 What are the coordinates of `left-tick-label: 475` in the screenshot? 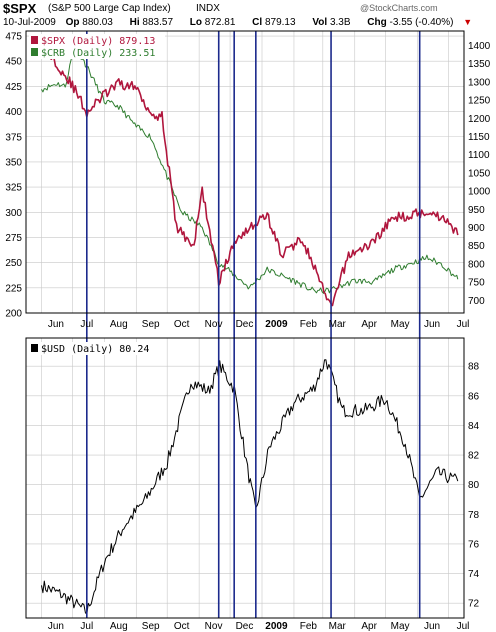 It's located at (13, 37).